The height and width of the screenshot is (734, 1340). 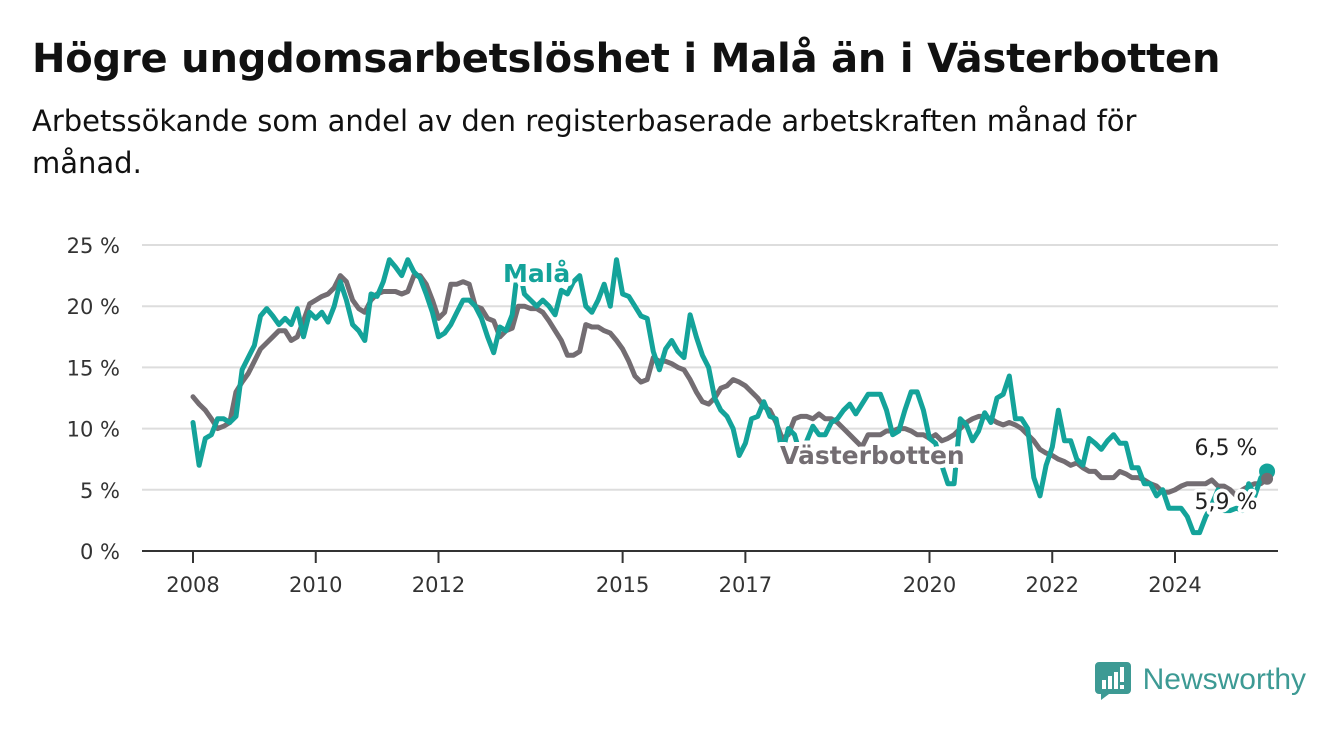 I want to click on newsworthy-logo: Newsworthy, so click(x=1199, y=680).